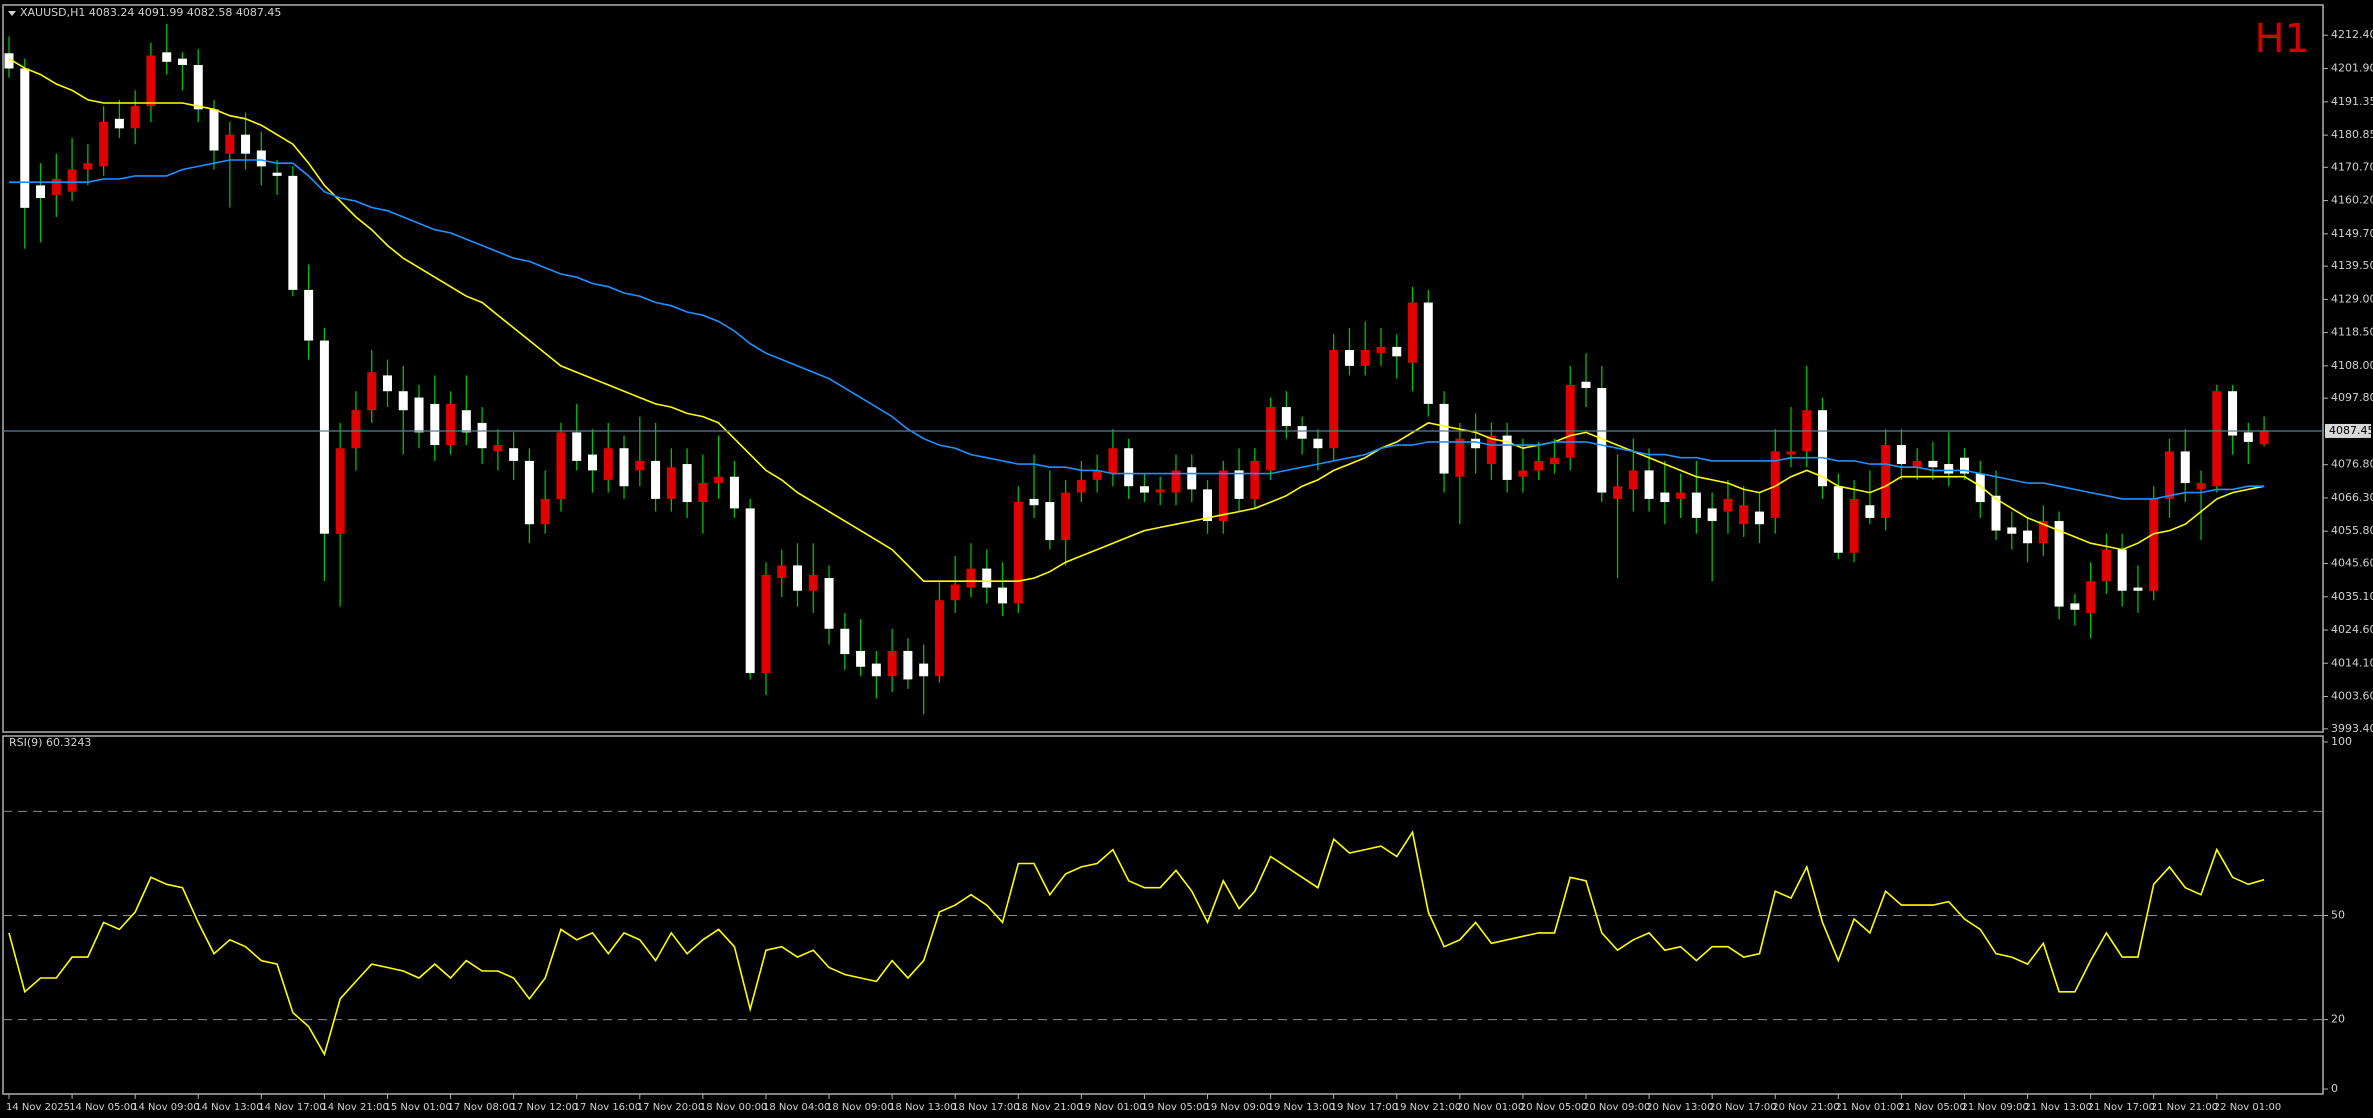 The image size is (2373, 1118). Describe the element at coordinates (2352, 563) in the screenshot. I see `y-tick-label: 4045.60` at that location.